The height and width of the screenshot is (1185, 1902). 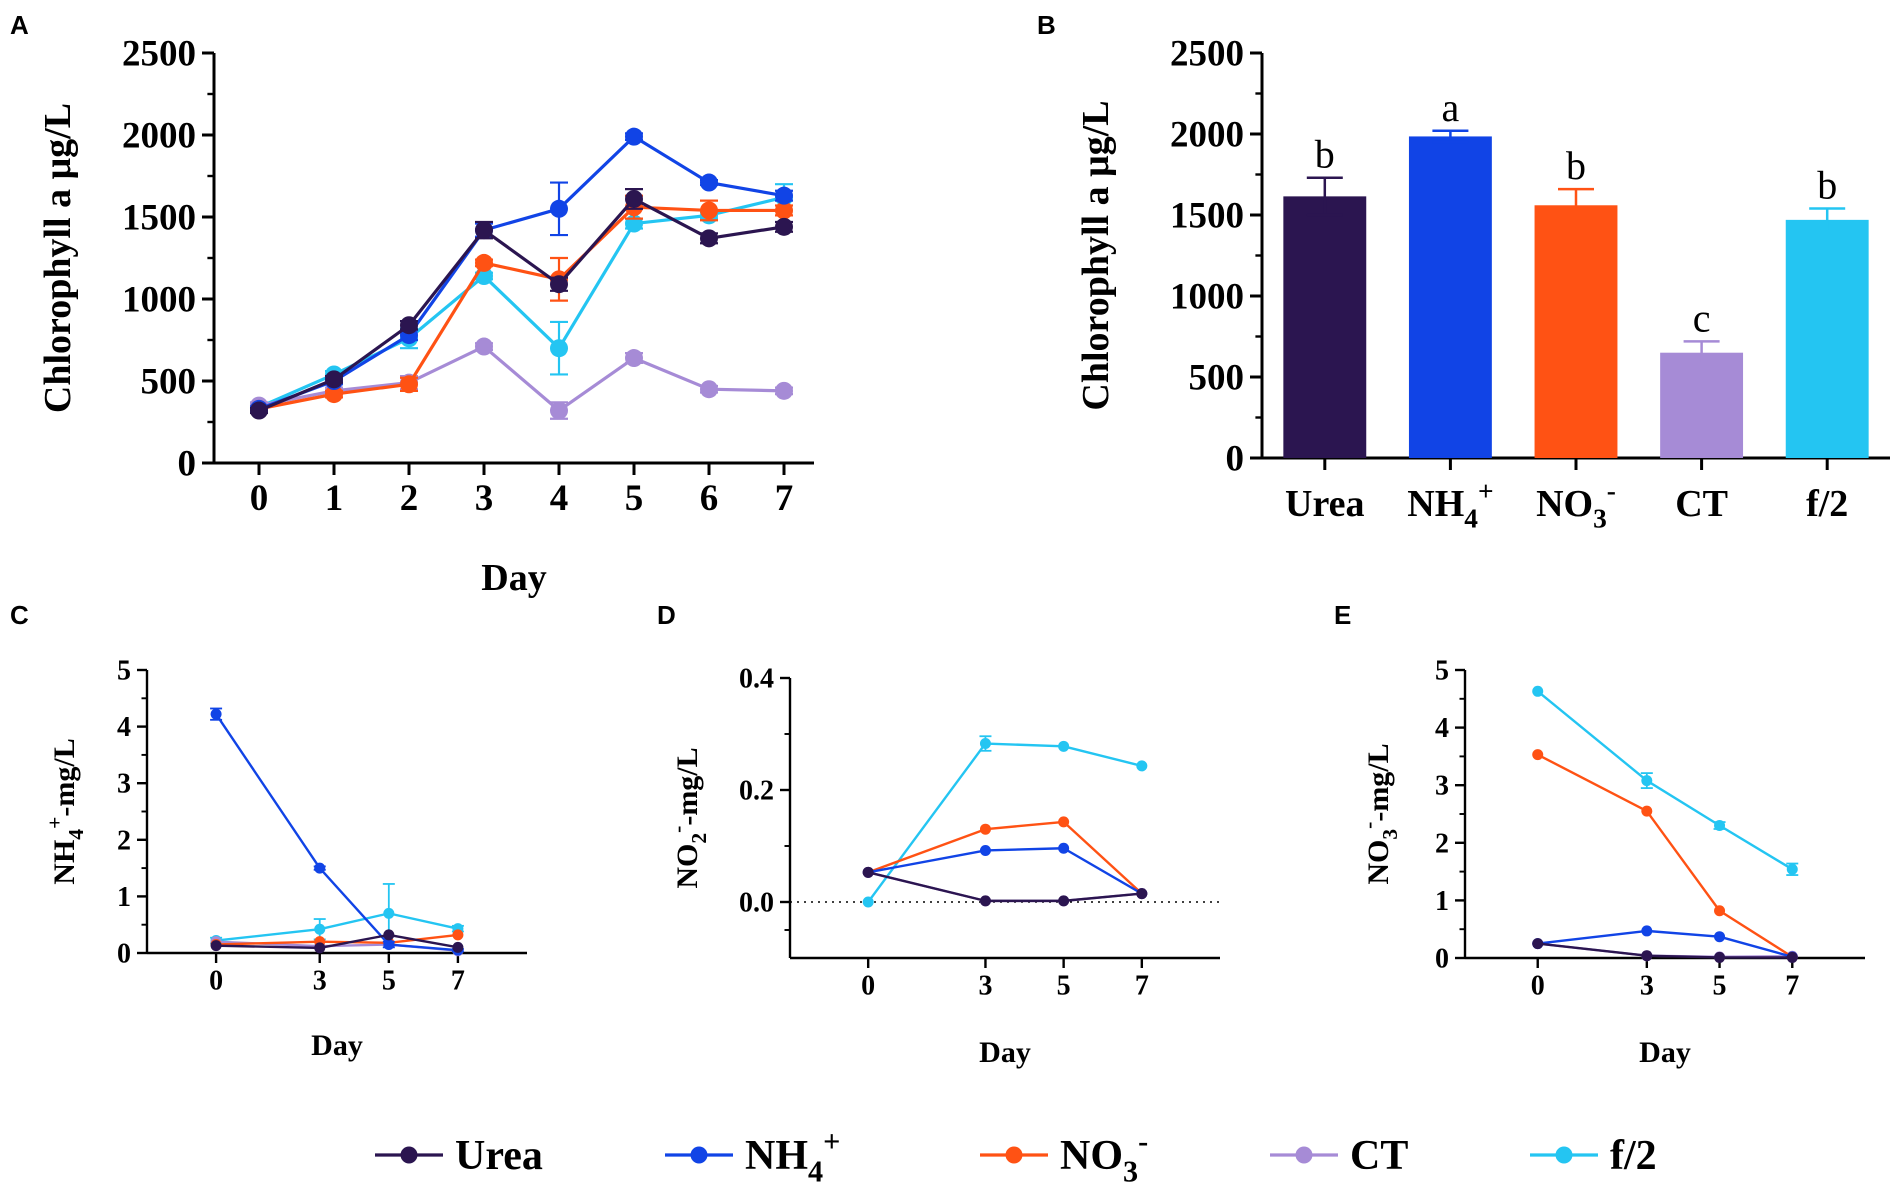 What do you see at coordinates (1325, 327) in the screenshot?
I see `bar-urea` at bounding box center [1325, 327].